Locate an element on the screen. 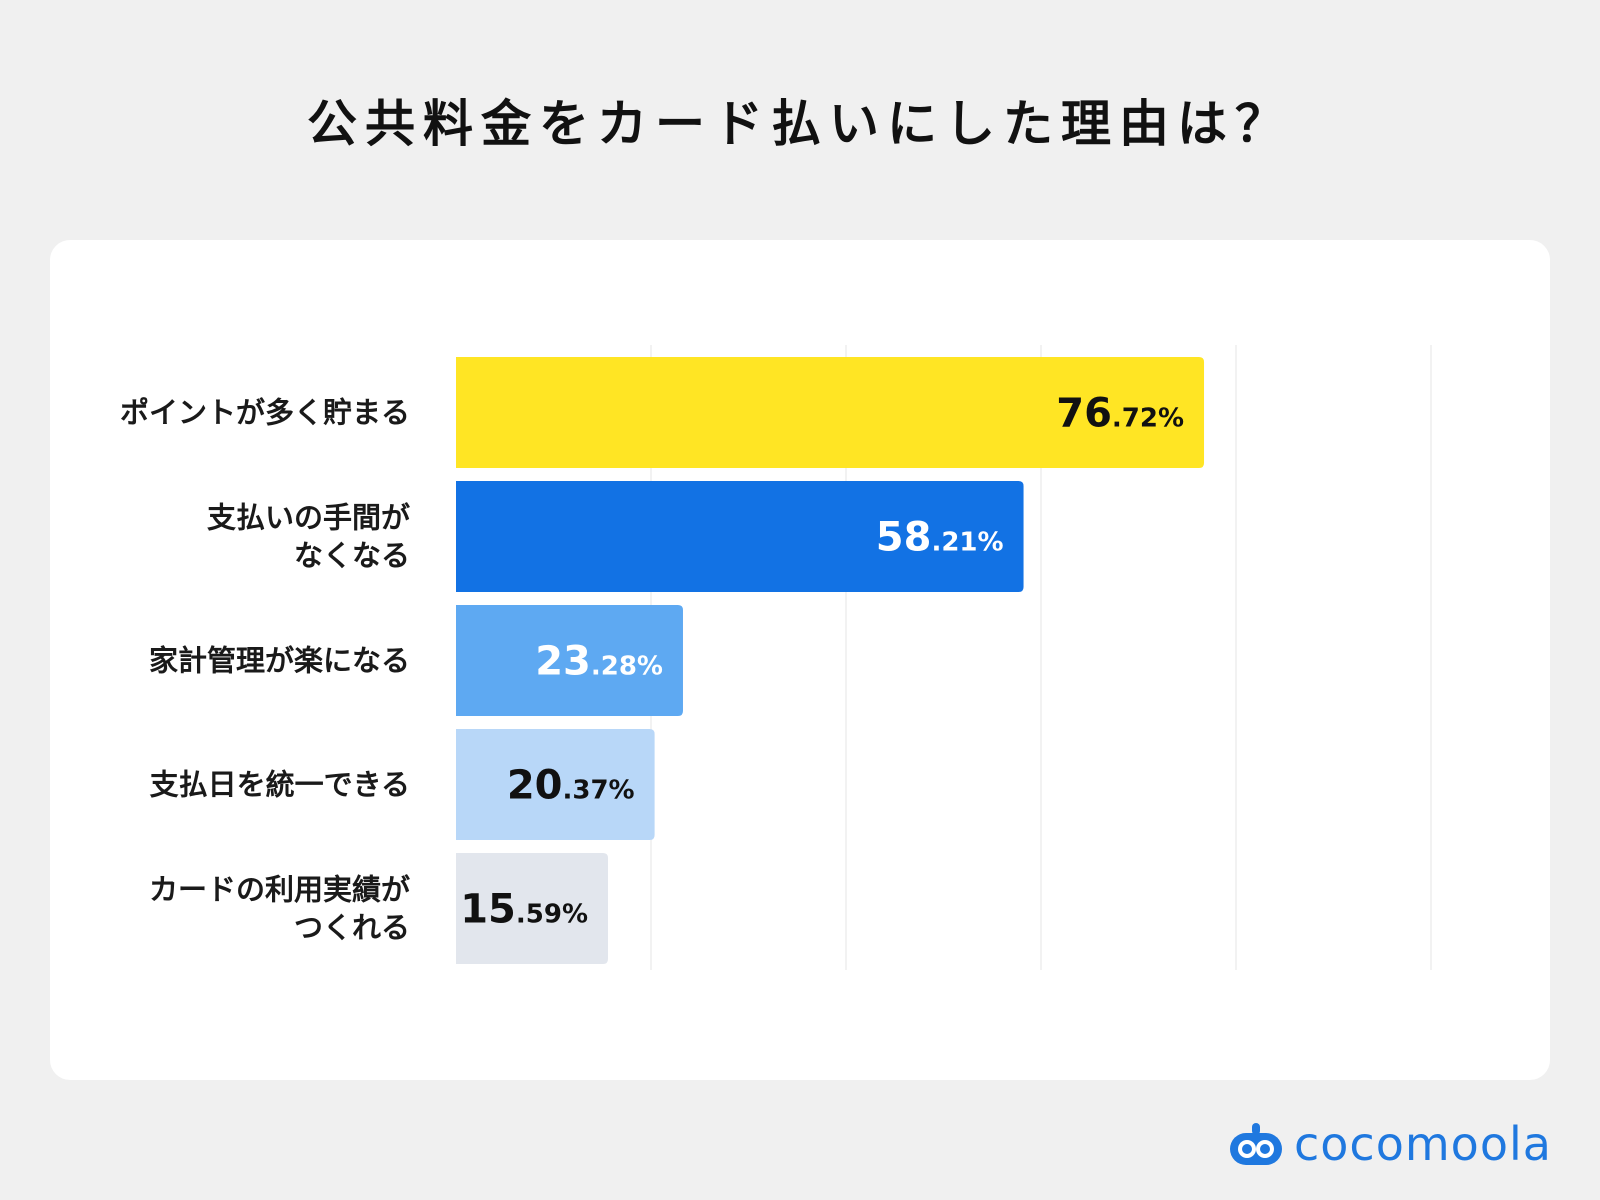 This screenshot has width=1600, height=1200. category-label: なくなる is located at coordinates (352, 556).